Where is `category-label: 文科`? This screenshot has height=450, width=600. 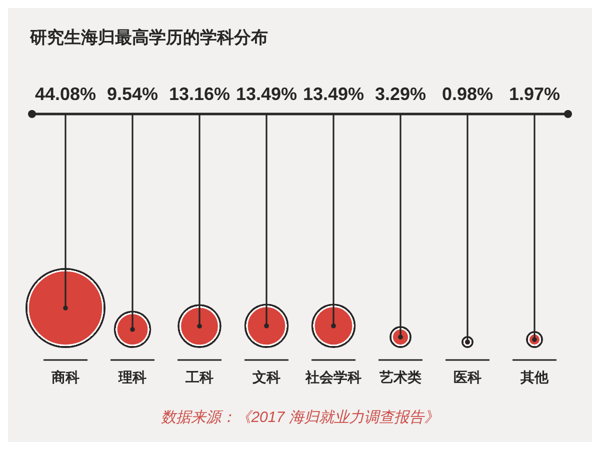
category-label: 文科 is located at coordinates (266, 377).